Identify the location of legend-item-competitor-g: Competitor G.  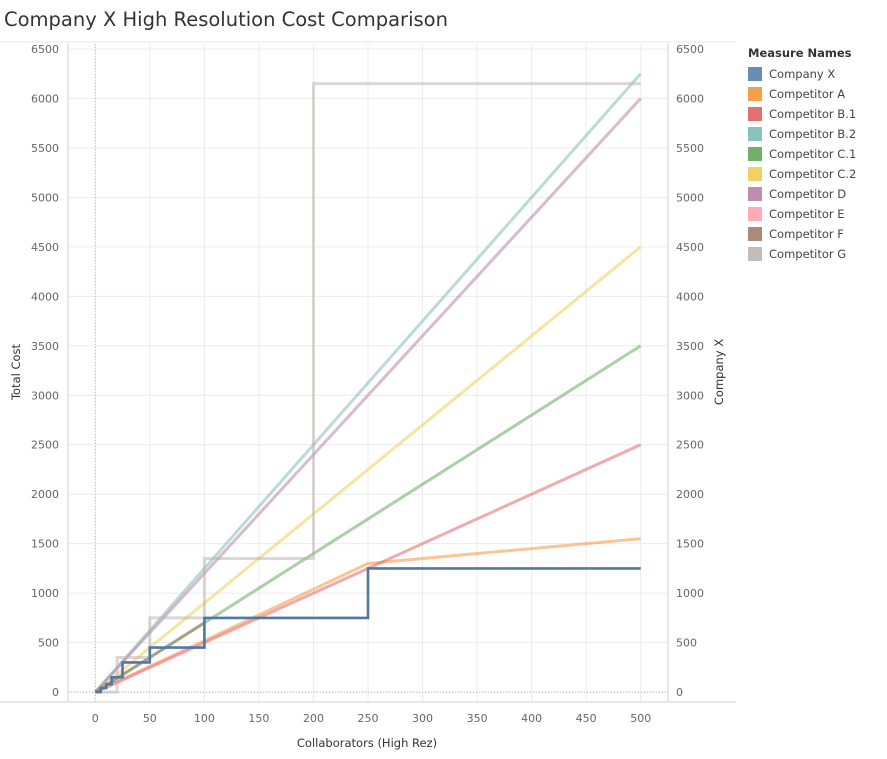
(802, 254).